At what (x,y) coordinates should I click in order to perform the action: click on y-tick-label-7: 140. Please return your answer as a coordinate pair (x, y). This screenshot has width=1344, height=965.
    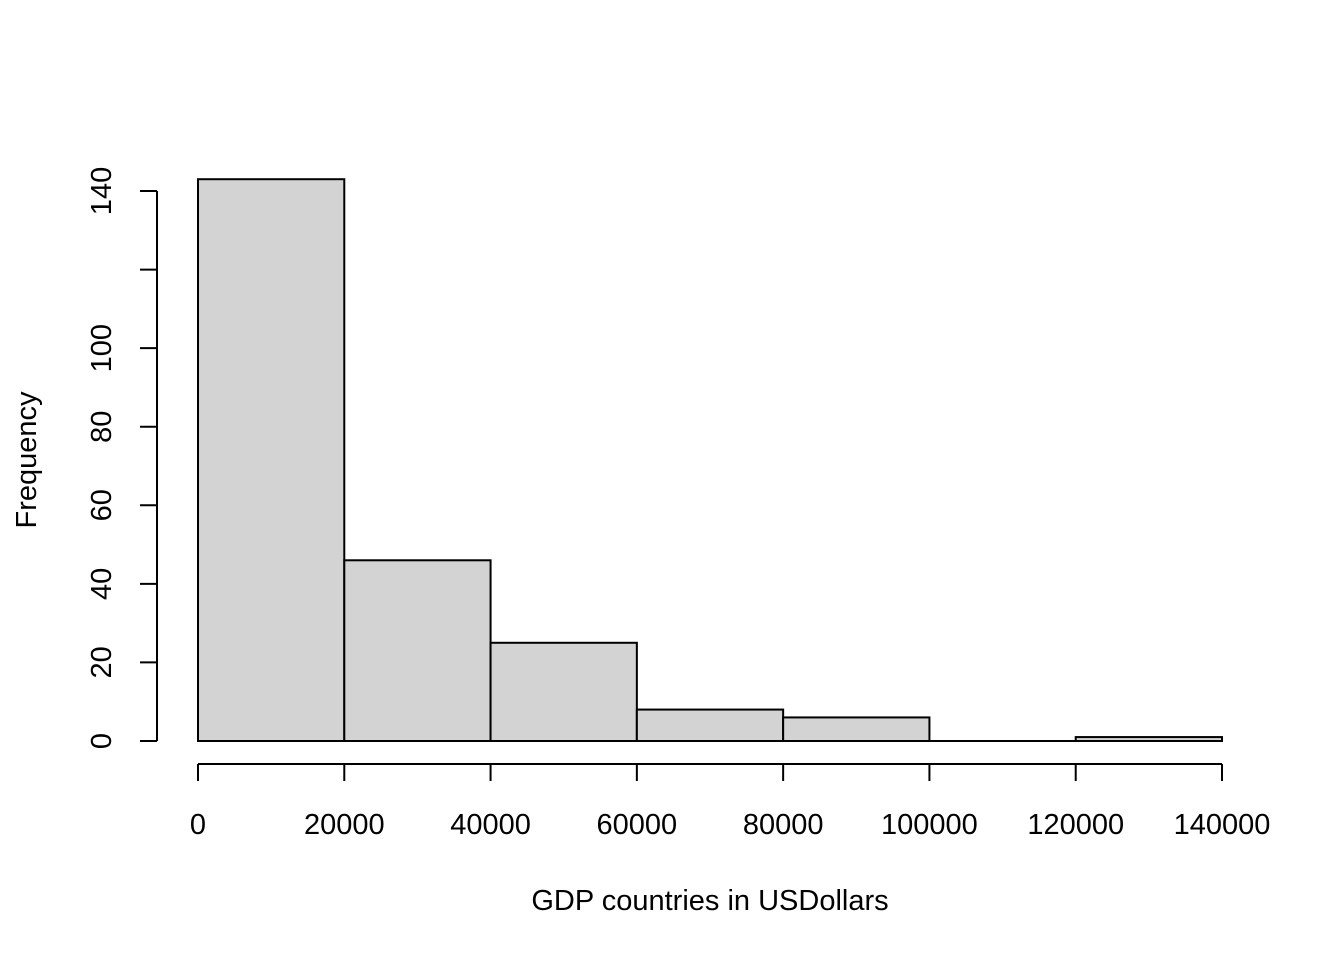
    Looking at the image, I should click on (102, 191).